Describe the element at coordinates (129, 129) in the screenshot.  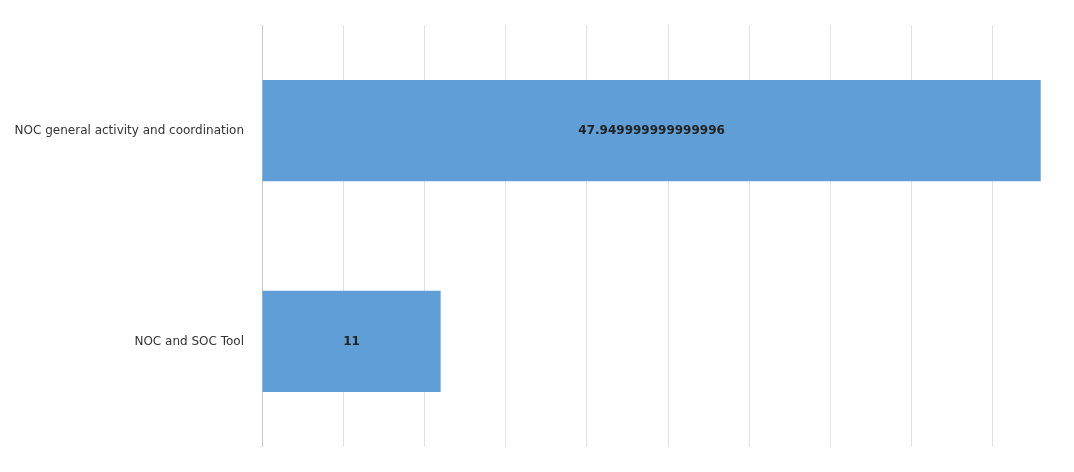
I see `y-tick-label: NOC general activity and coordination` at that location.